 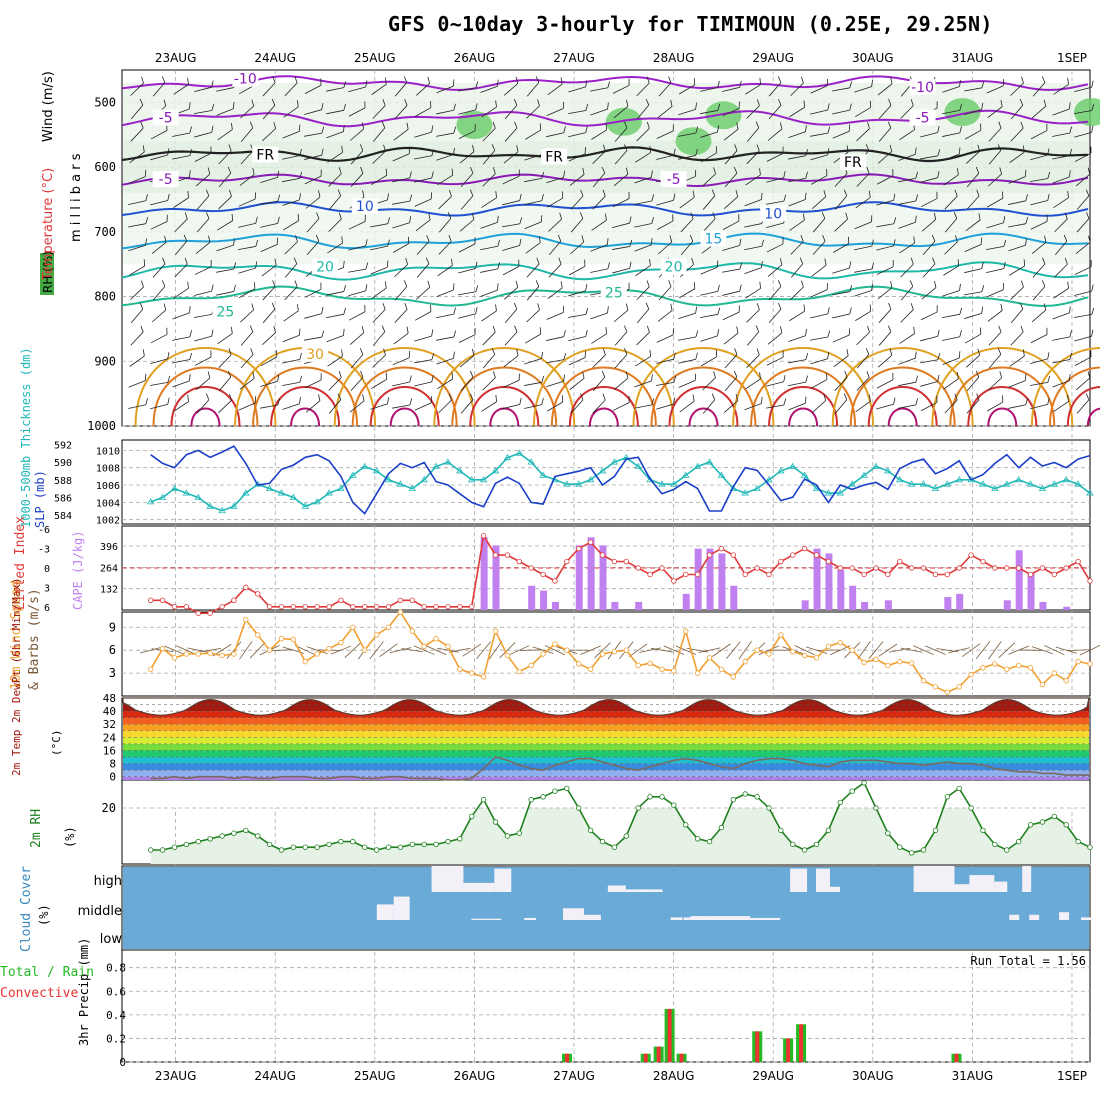 What do you see at coordinates (44, 915) in the screenshot?
I see `cloud-unit-label: (%)` at bounding box center [44, 915].